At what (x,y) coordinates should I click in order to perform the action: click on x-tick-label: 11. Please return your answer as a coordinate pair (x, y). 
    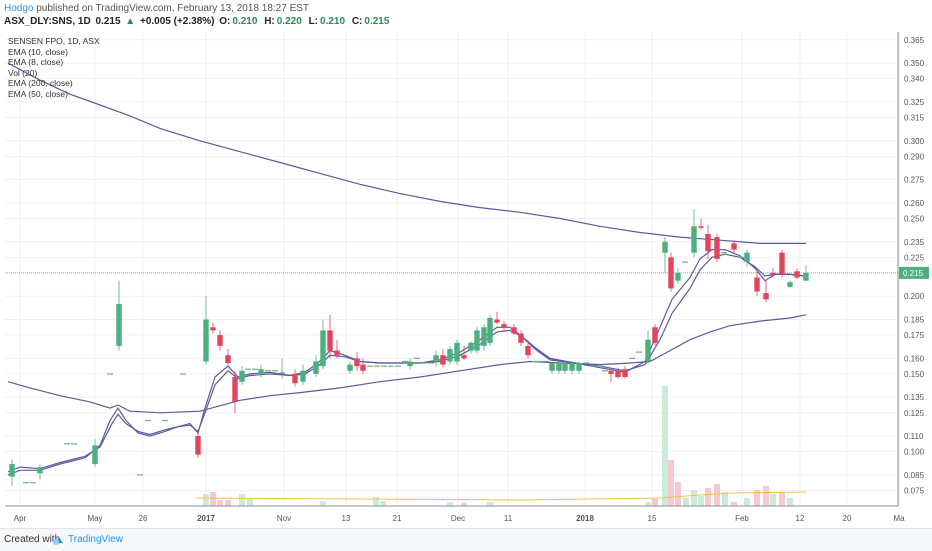
    Looking at the image, I should click on (508, 518).